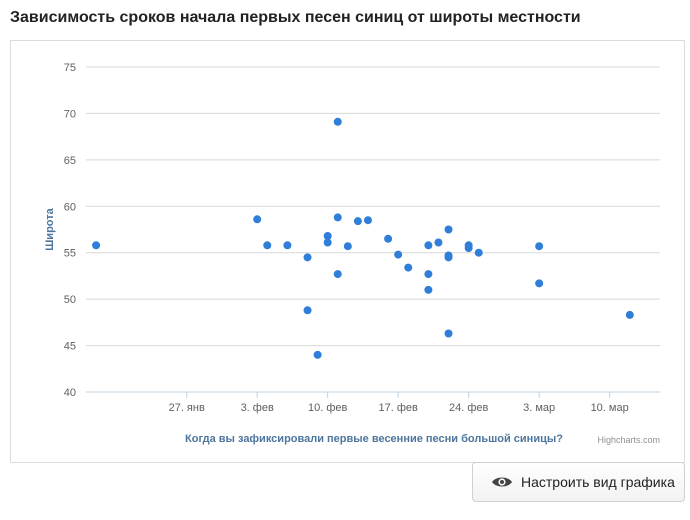 This screenshot has width=690, height=520. I want to click on y-tick-label: 45, so click(70, 347).